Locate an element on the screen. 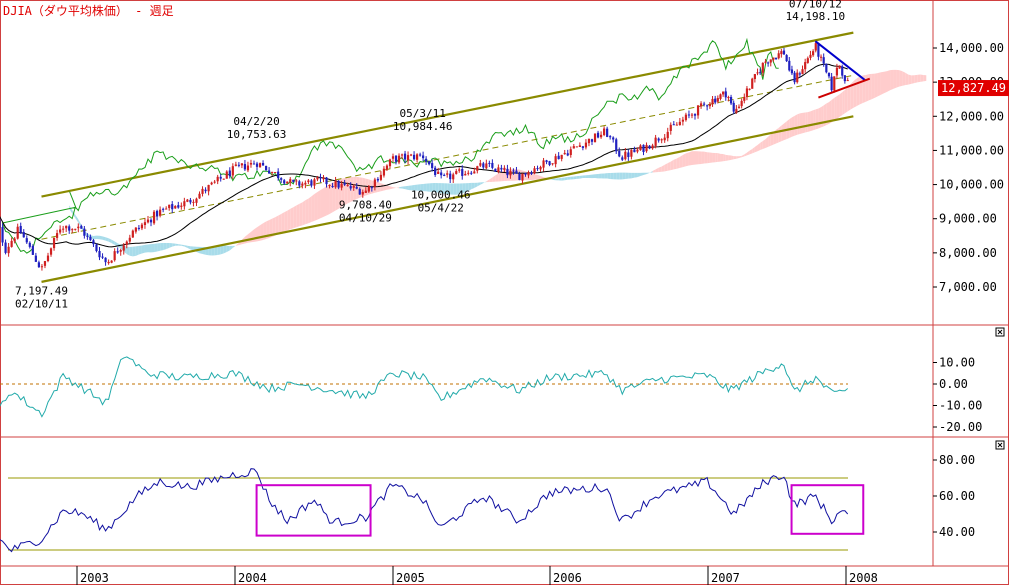 Image resolution: width=1009 pixels, height=585 pixels. annotation-value: 10,984.46 is located at coordinates (423, 126).